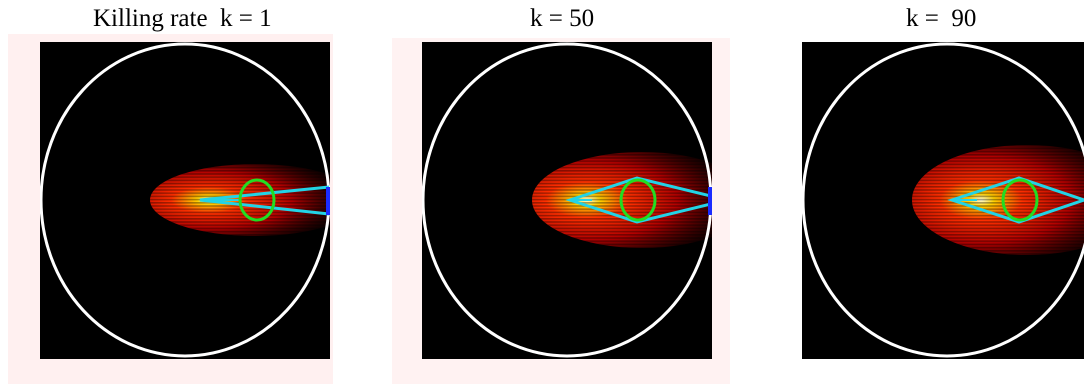  Describe the element at coordinates (562, 18) in the screenshot. I see `panel-title-k50: k = 50` at that location.